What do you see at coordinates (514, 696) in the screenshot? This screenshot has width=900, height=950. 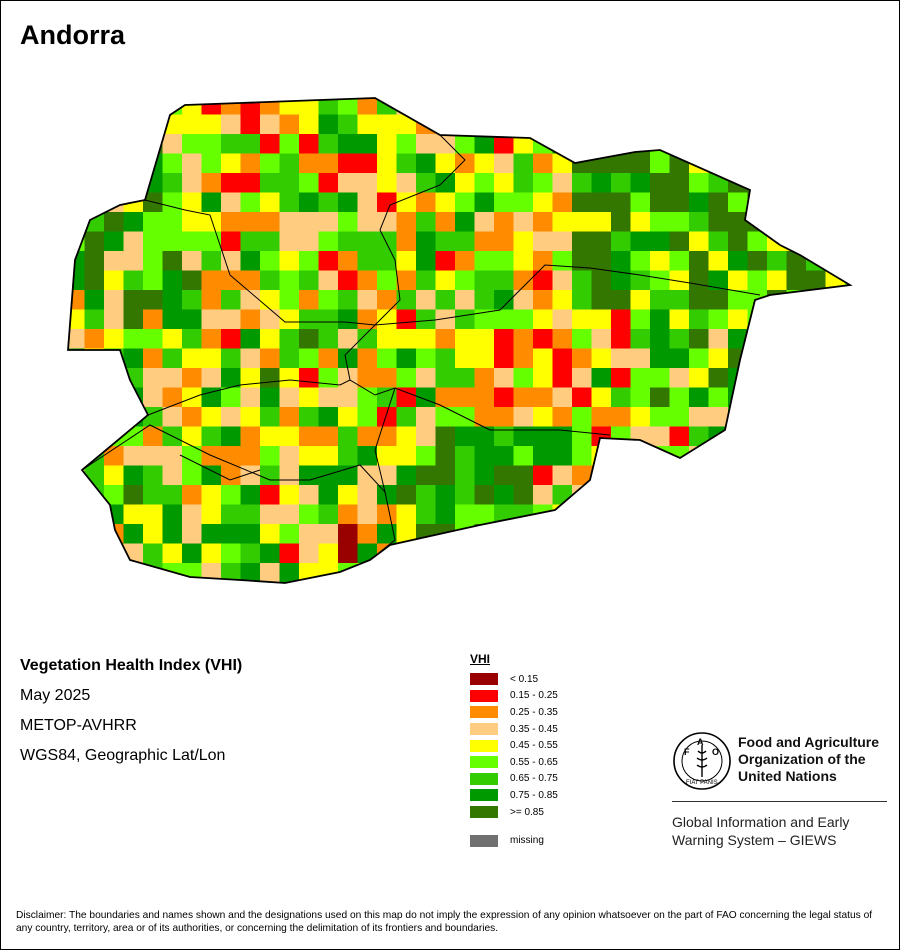 I see `legend-item: 0.15 - 0.25` at bounding box center [514, 696].